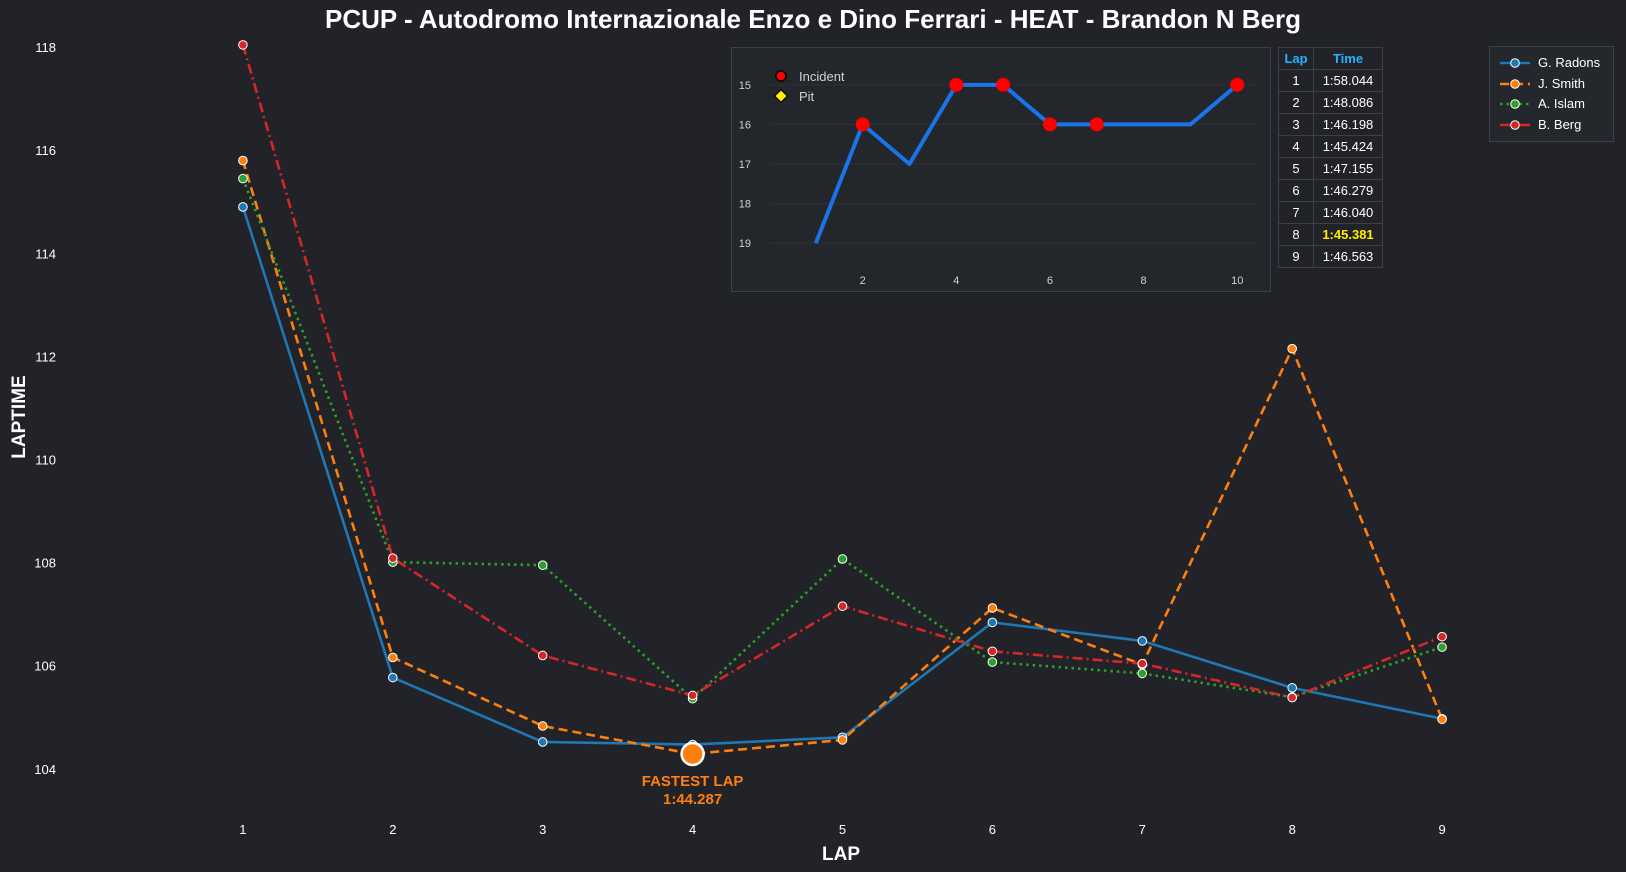 The width and height of the screenshot is (1626, 872). Describe the element at coordinates (1560, 124) in the screenshot. I see `legend-label: B. Berg` at that location.